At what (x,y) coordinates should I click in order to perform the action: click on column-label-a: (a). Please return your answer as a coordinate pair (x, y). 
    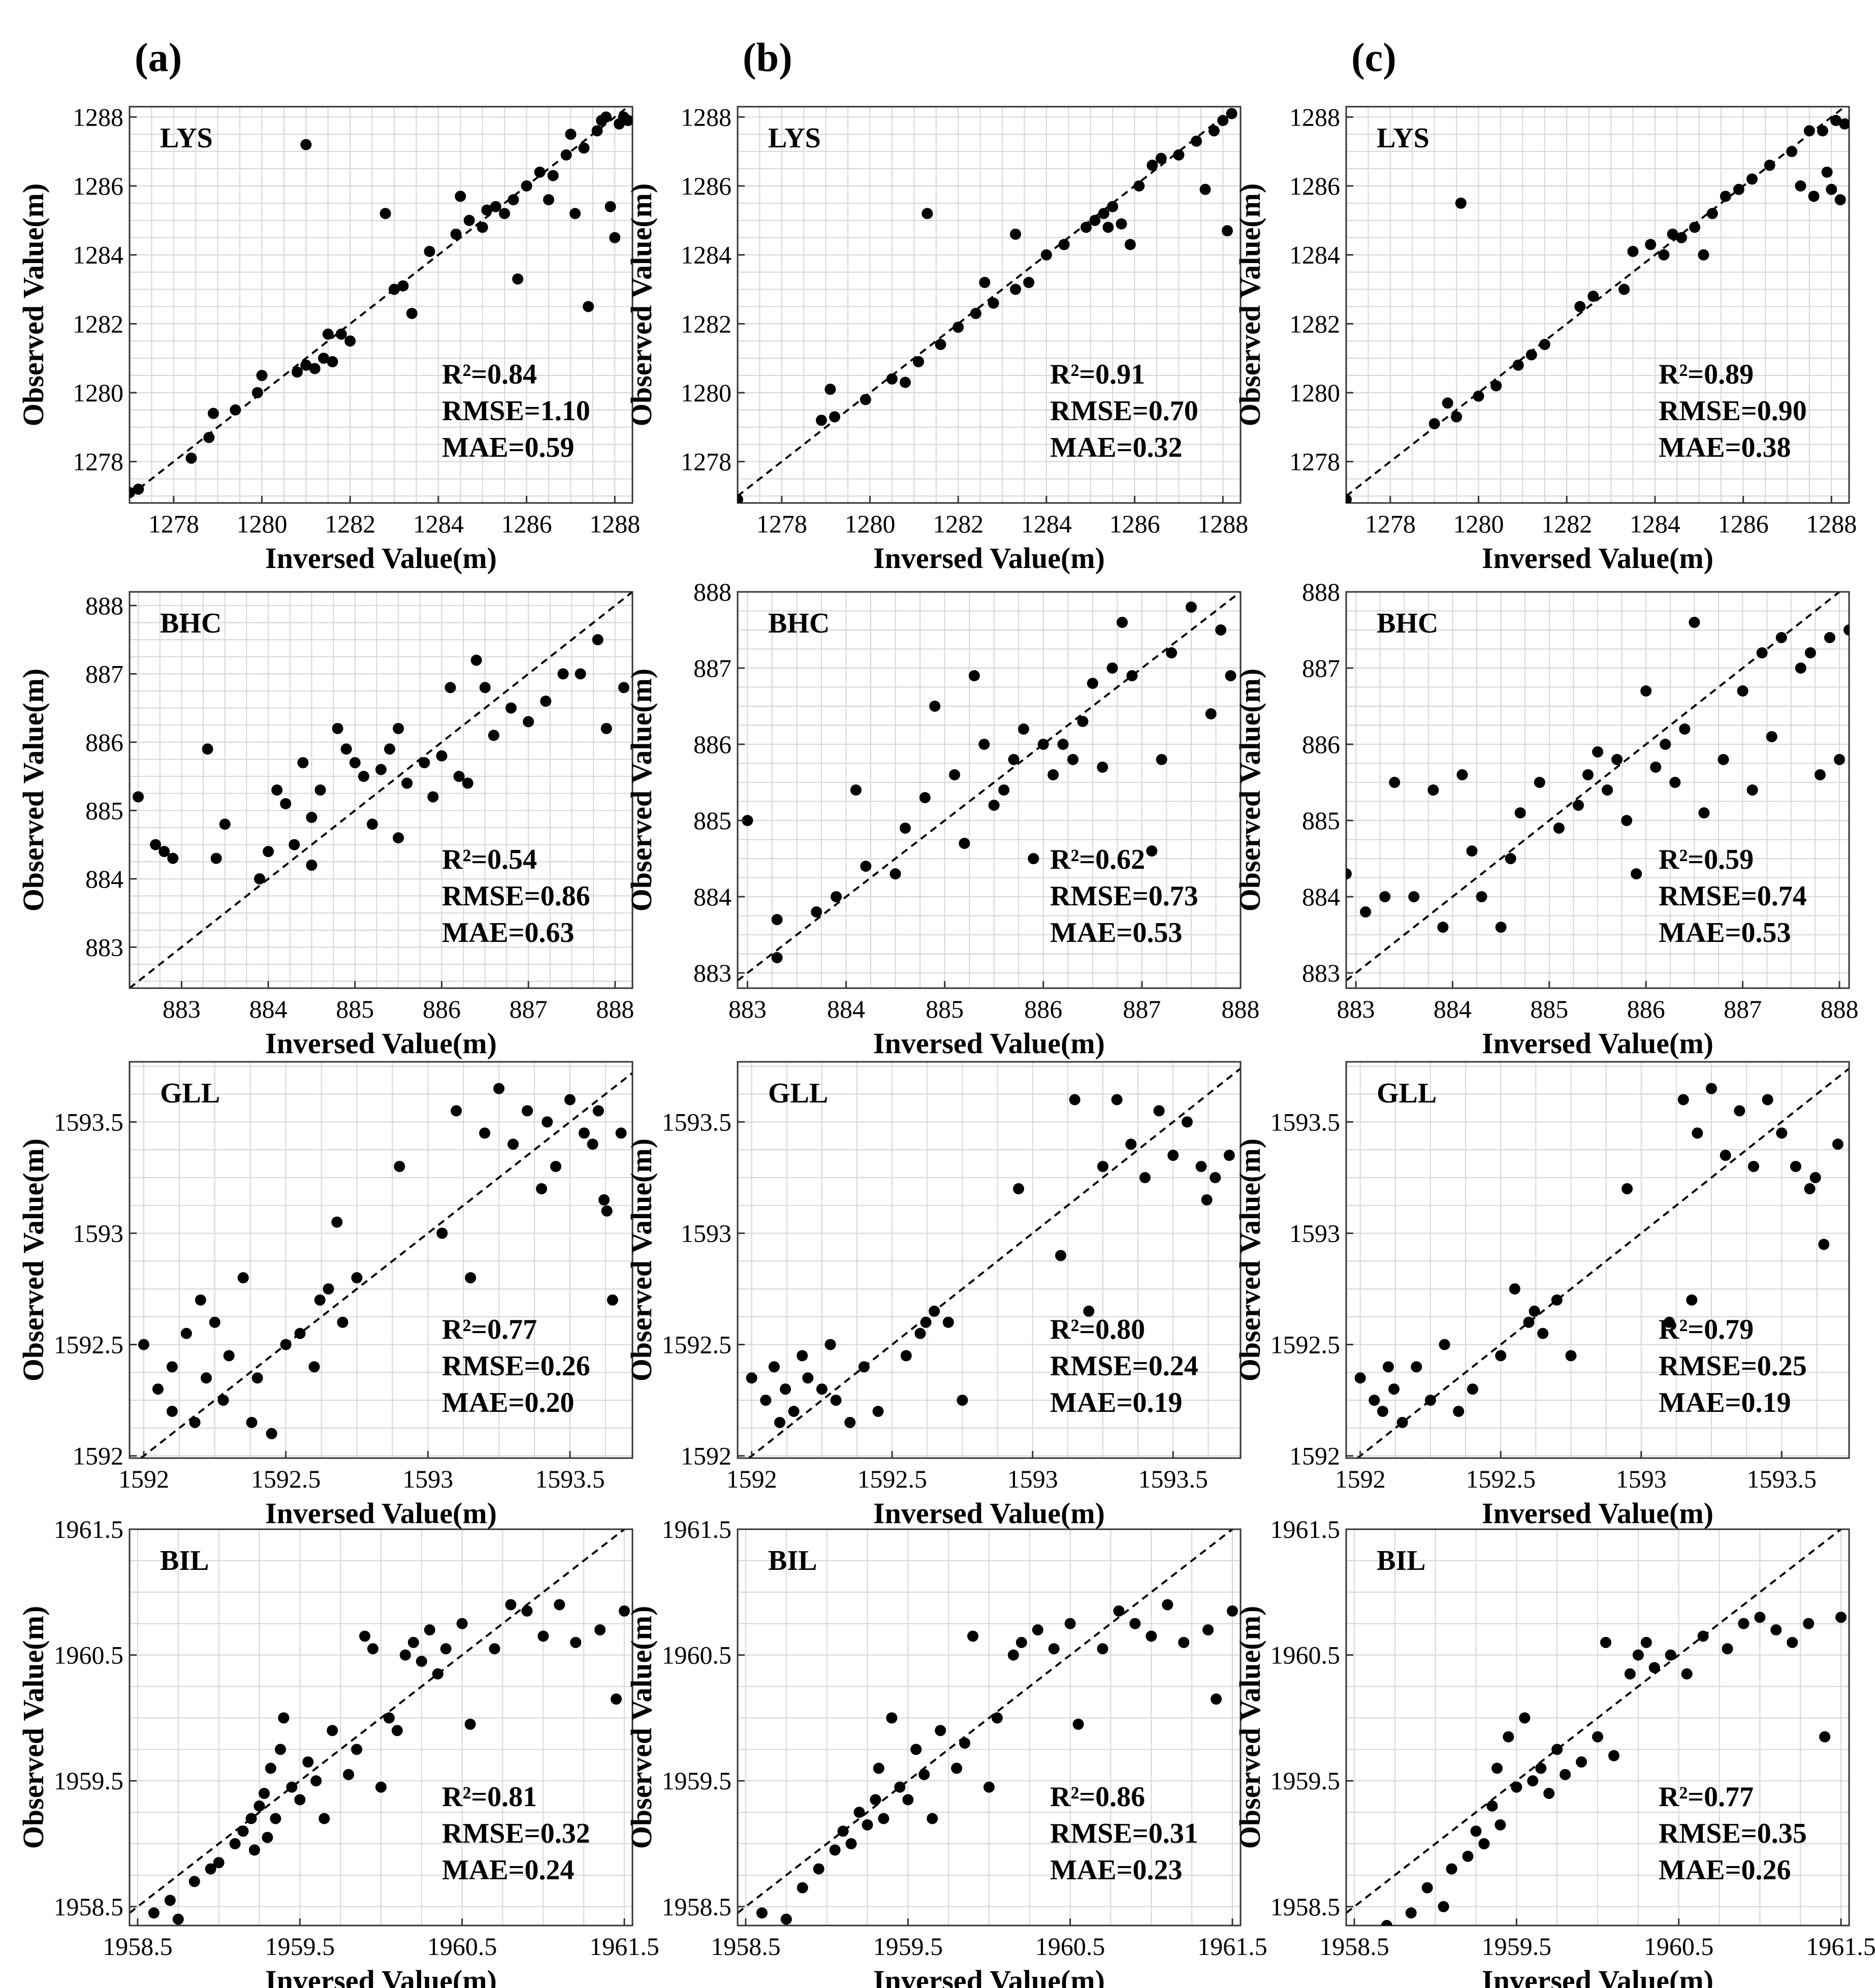
    Looking at the image, I should click on (158, 58).